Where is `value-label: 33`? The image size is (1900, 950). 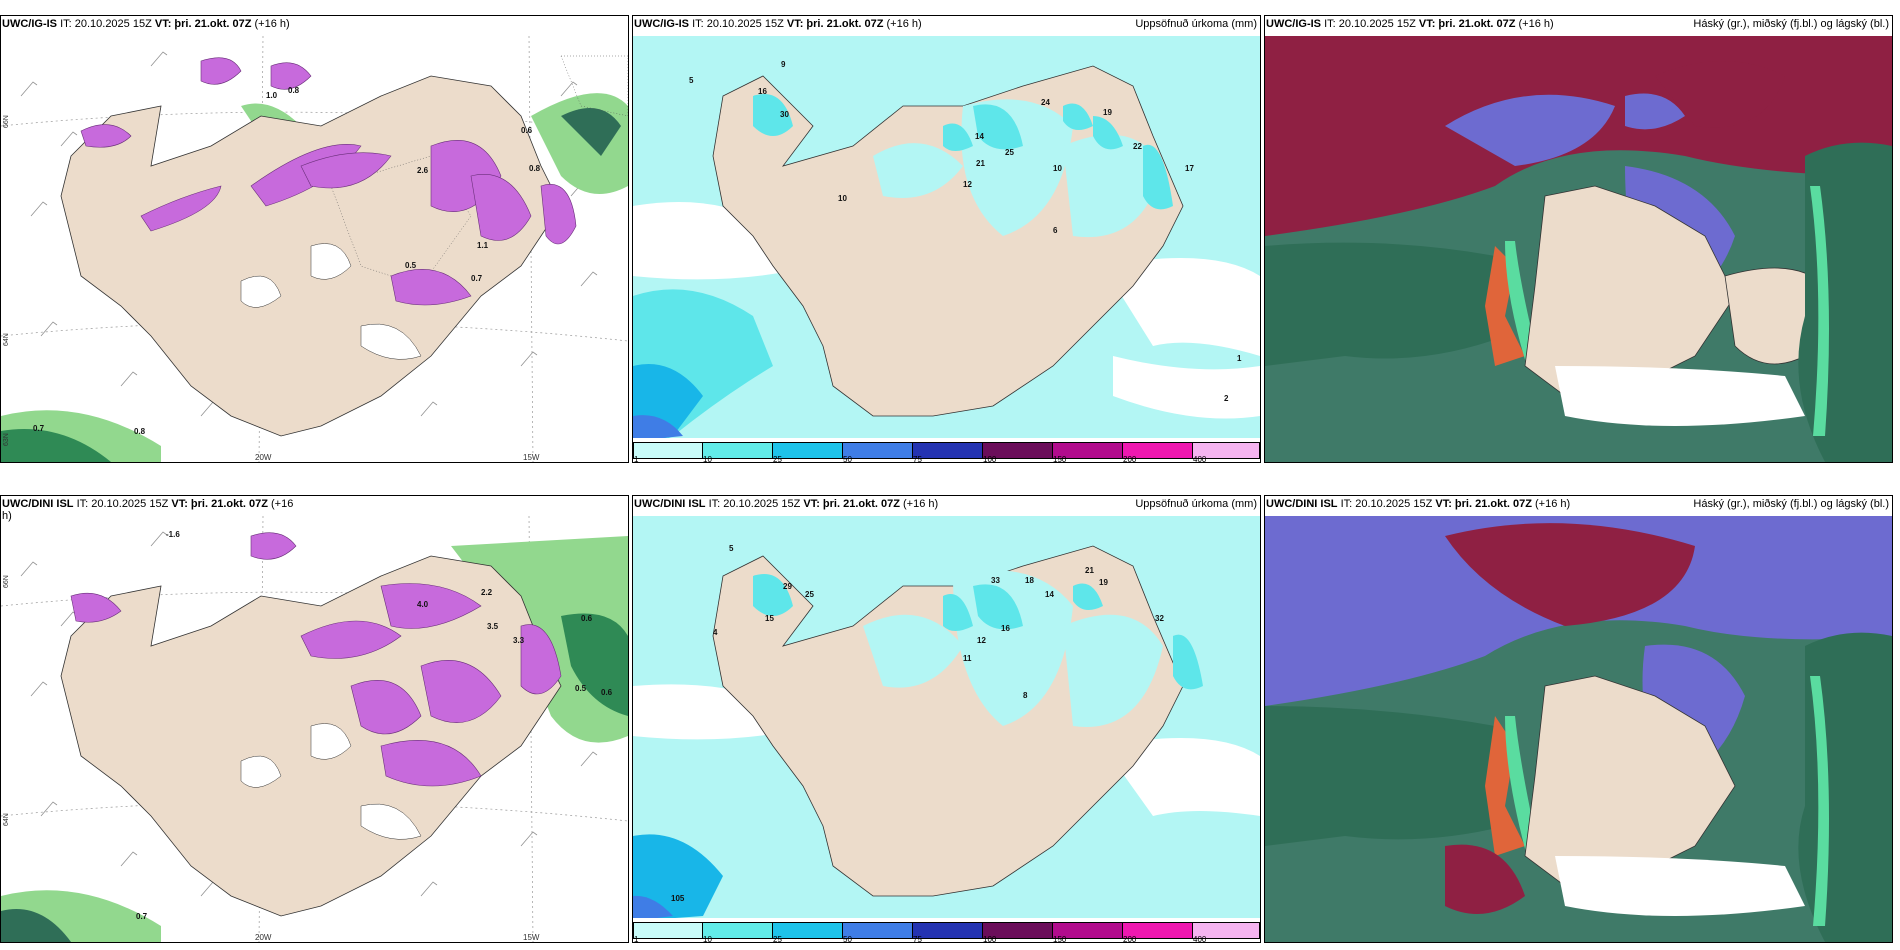 value-label: 33 is located at coordinates (995, 580).